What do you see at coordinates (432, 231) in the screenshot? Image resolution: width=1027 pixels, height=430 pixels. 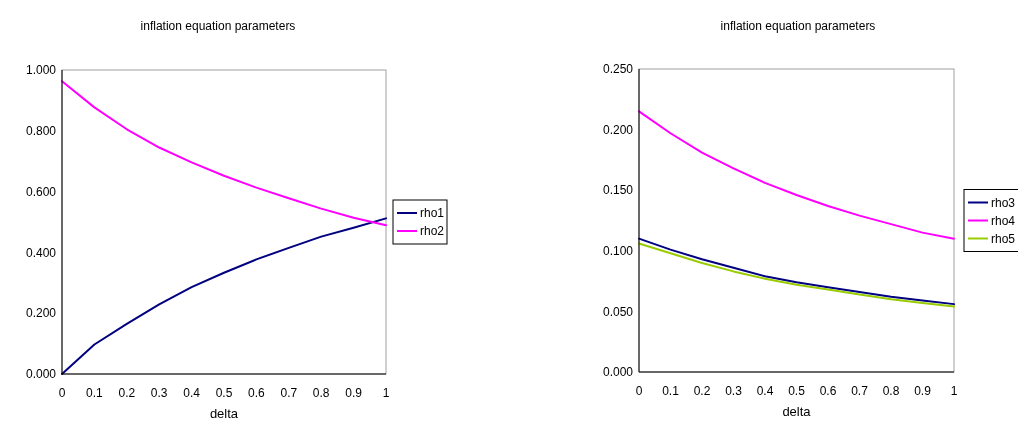 I see `legend-label: rho2` at bounding box center [432, 231].